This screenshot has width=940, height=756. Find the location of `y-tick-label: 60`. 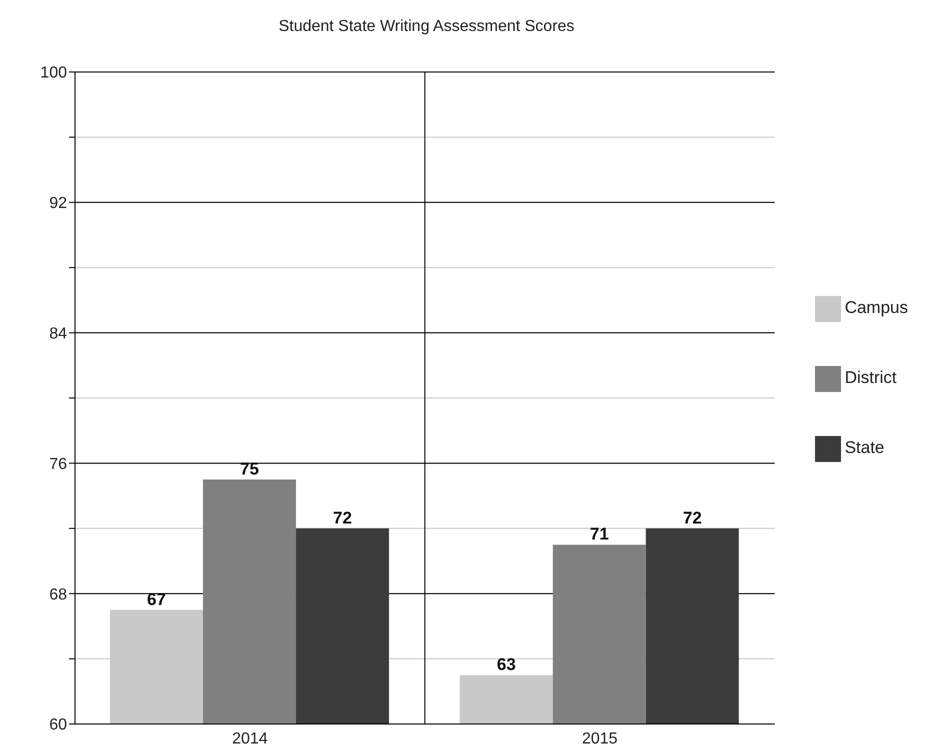

y-tick-label: 60 is located at coordinates (58, 725).